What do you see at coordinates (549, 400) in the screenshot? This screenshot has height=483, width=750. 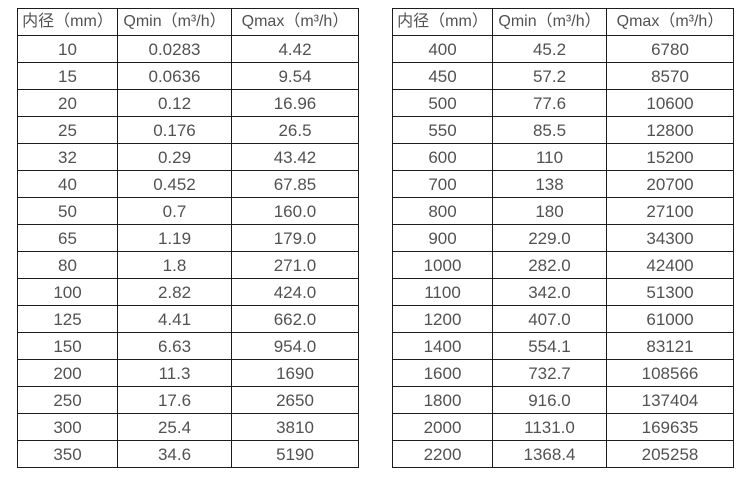 I see `table-cell: 916.0` at bounding box center [549, 400].